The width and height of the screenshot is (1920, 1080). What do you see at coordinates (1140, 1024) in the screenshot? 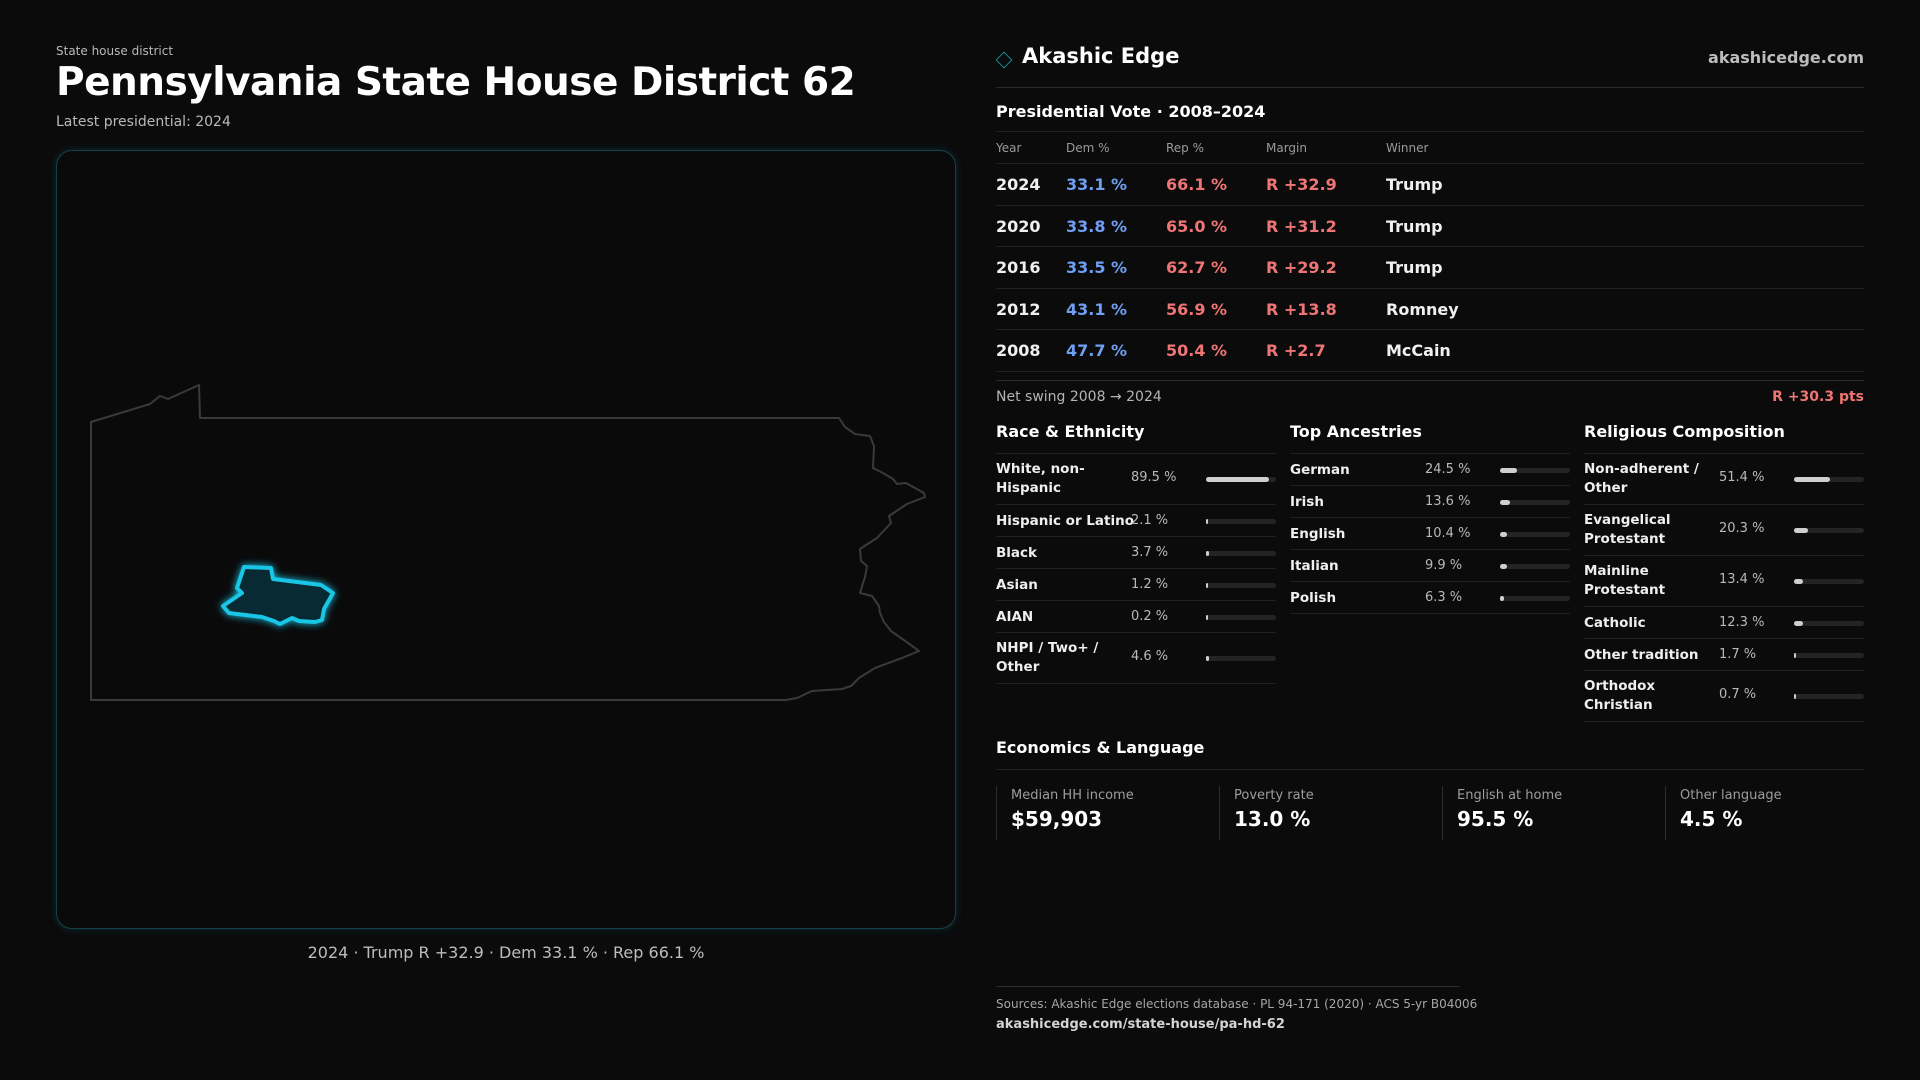
I see `sources-url: akashicedge.com/state-house/pa-hd-62` at bounding box center [1140, 1024].